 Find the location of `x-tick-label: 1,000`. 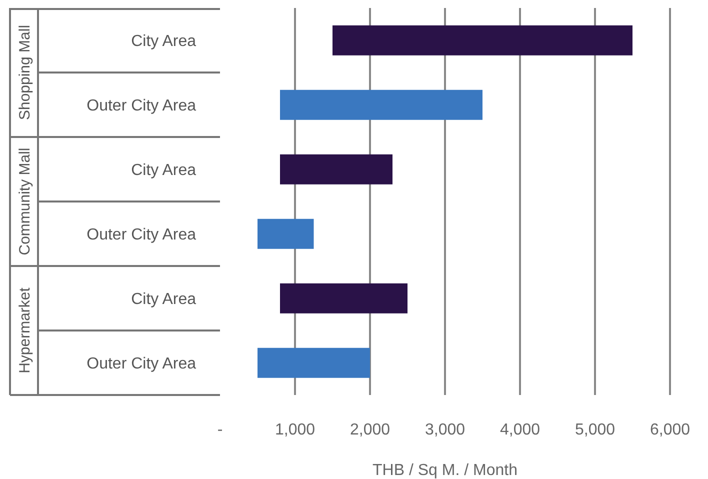

x-tick-label: 1,000 is located at coordinates (295, 429).